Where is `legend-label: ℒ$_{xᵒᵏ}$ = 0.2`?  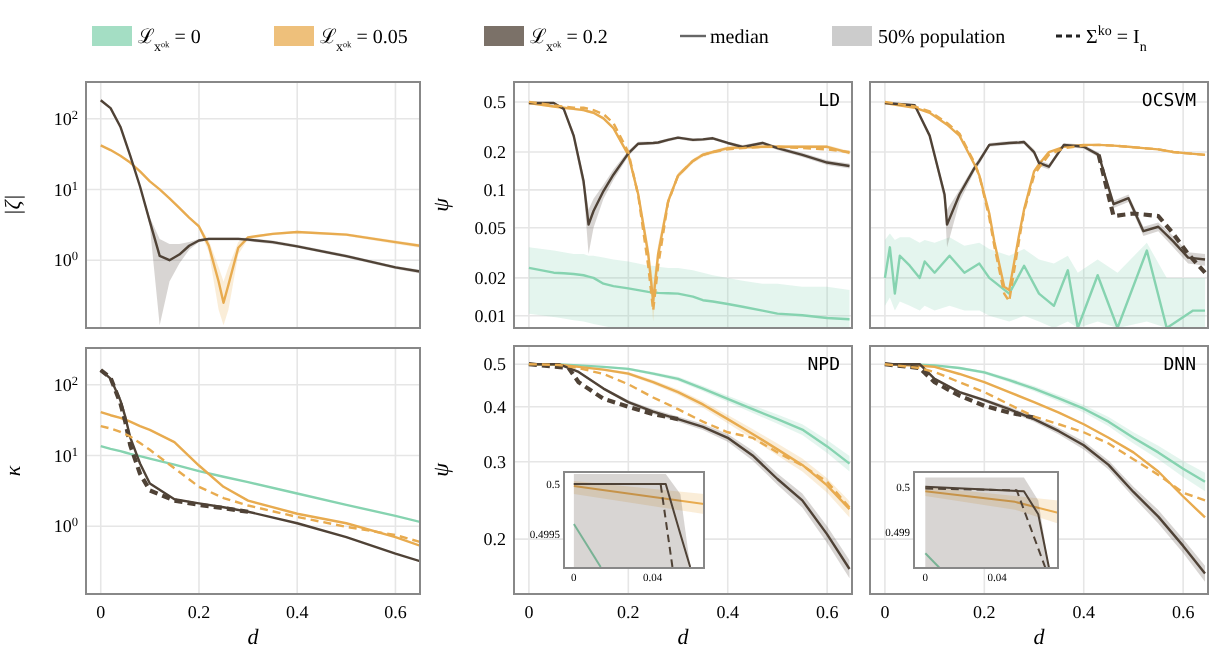 legend-label: ℒ$_{xᵒᵏ}$ = 0.2 is located at coordinates (569, 41).